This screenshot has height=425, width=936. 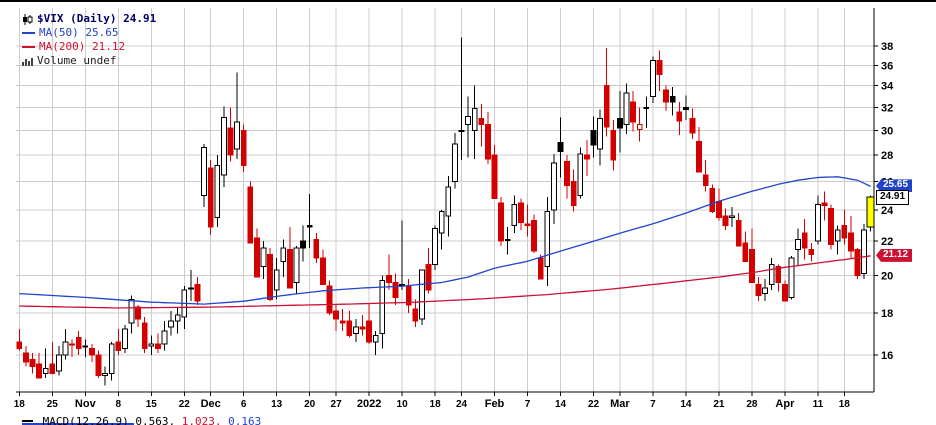 I want to click on x-axis-label: 6, so click(x=244, y=404).